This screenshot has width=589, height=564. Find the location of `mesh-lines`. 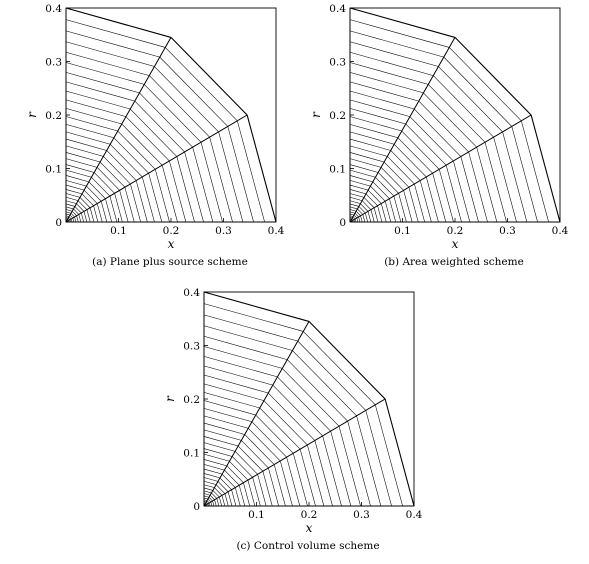

mesh-lines is located at coordinates (171, 115).